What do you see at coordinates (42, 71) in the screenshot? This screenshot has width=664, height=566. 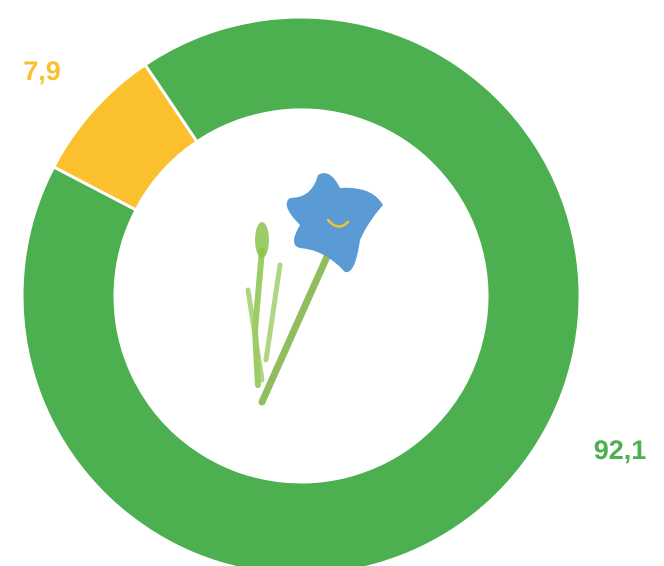 I see `value-label: 7,9` at bounding box center [42, 71].